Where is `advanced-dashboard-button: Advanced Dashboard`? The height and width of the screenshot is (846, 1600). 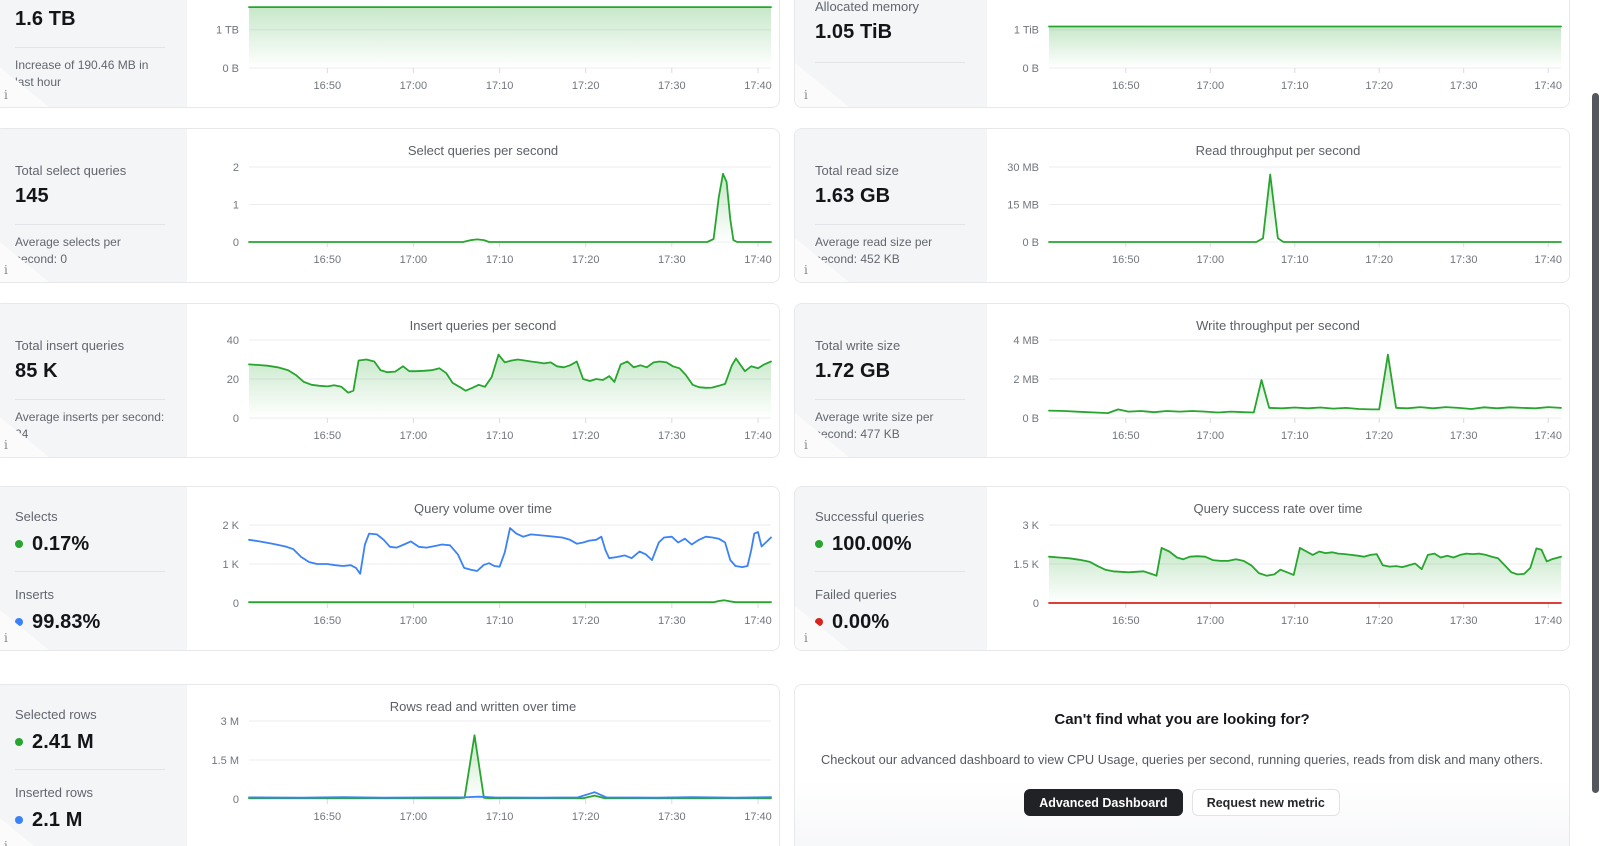
advanced-dashboard-button: Advanced Dashboard is located at coordinates (1103, 802).